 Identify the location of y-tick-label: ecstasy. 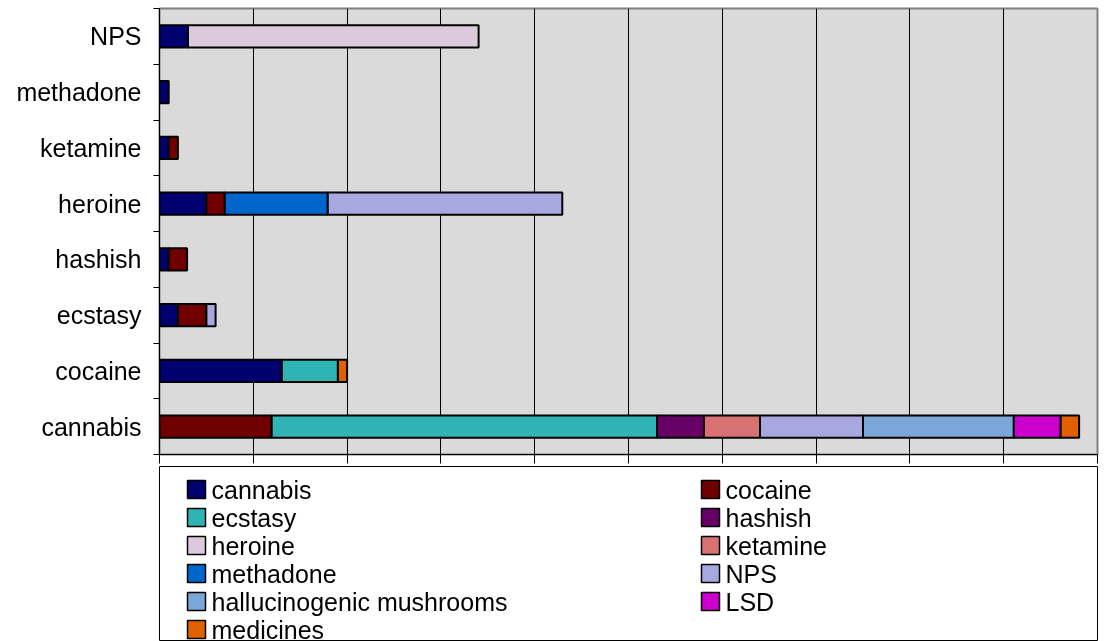
(99, 315).